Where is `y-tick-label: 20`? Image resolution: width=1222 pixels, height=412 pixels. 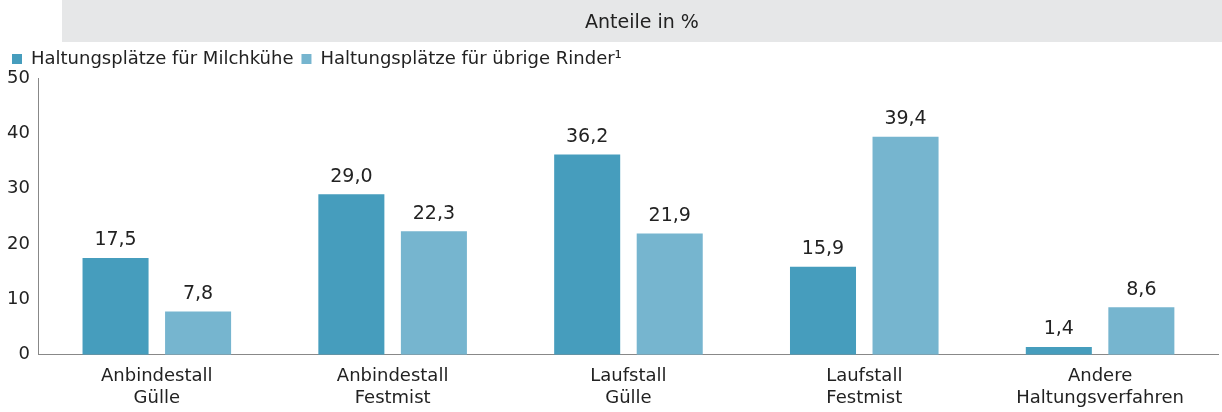 y-tick-label: 20 is located at coordinates (18, 242).